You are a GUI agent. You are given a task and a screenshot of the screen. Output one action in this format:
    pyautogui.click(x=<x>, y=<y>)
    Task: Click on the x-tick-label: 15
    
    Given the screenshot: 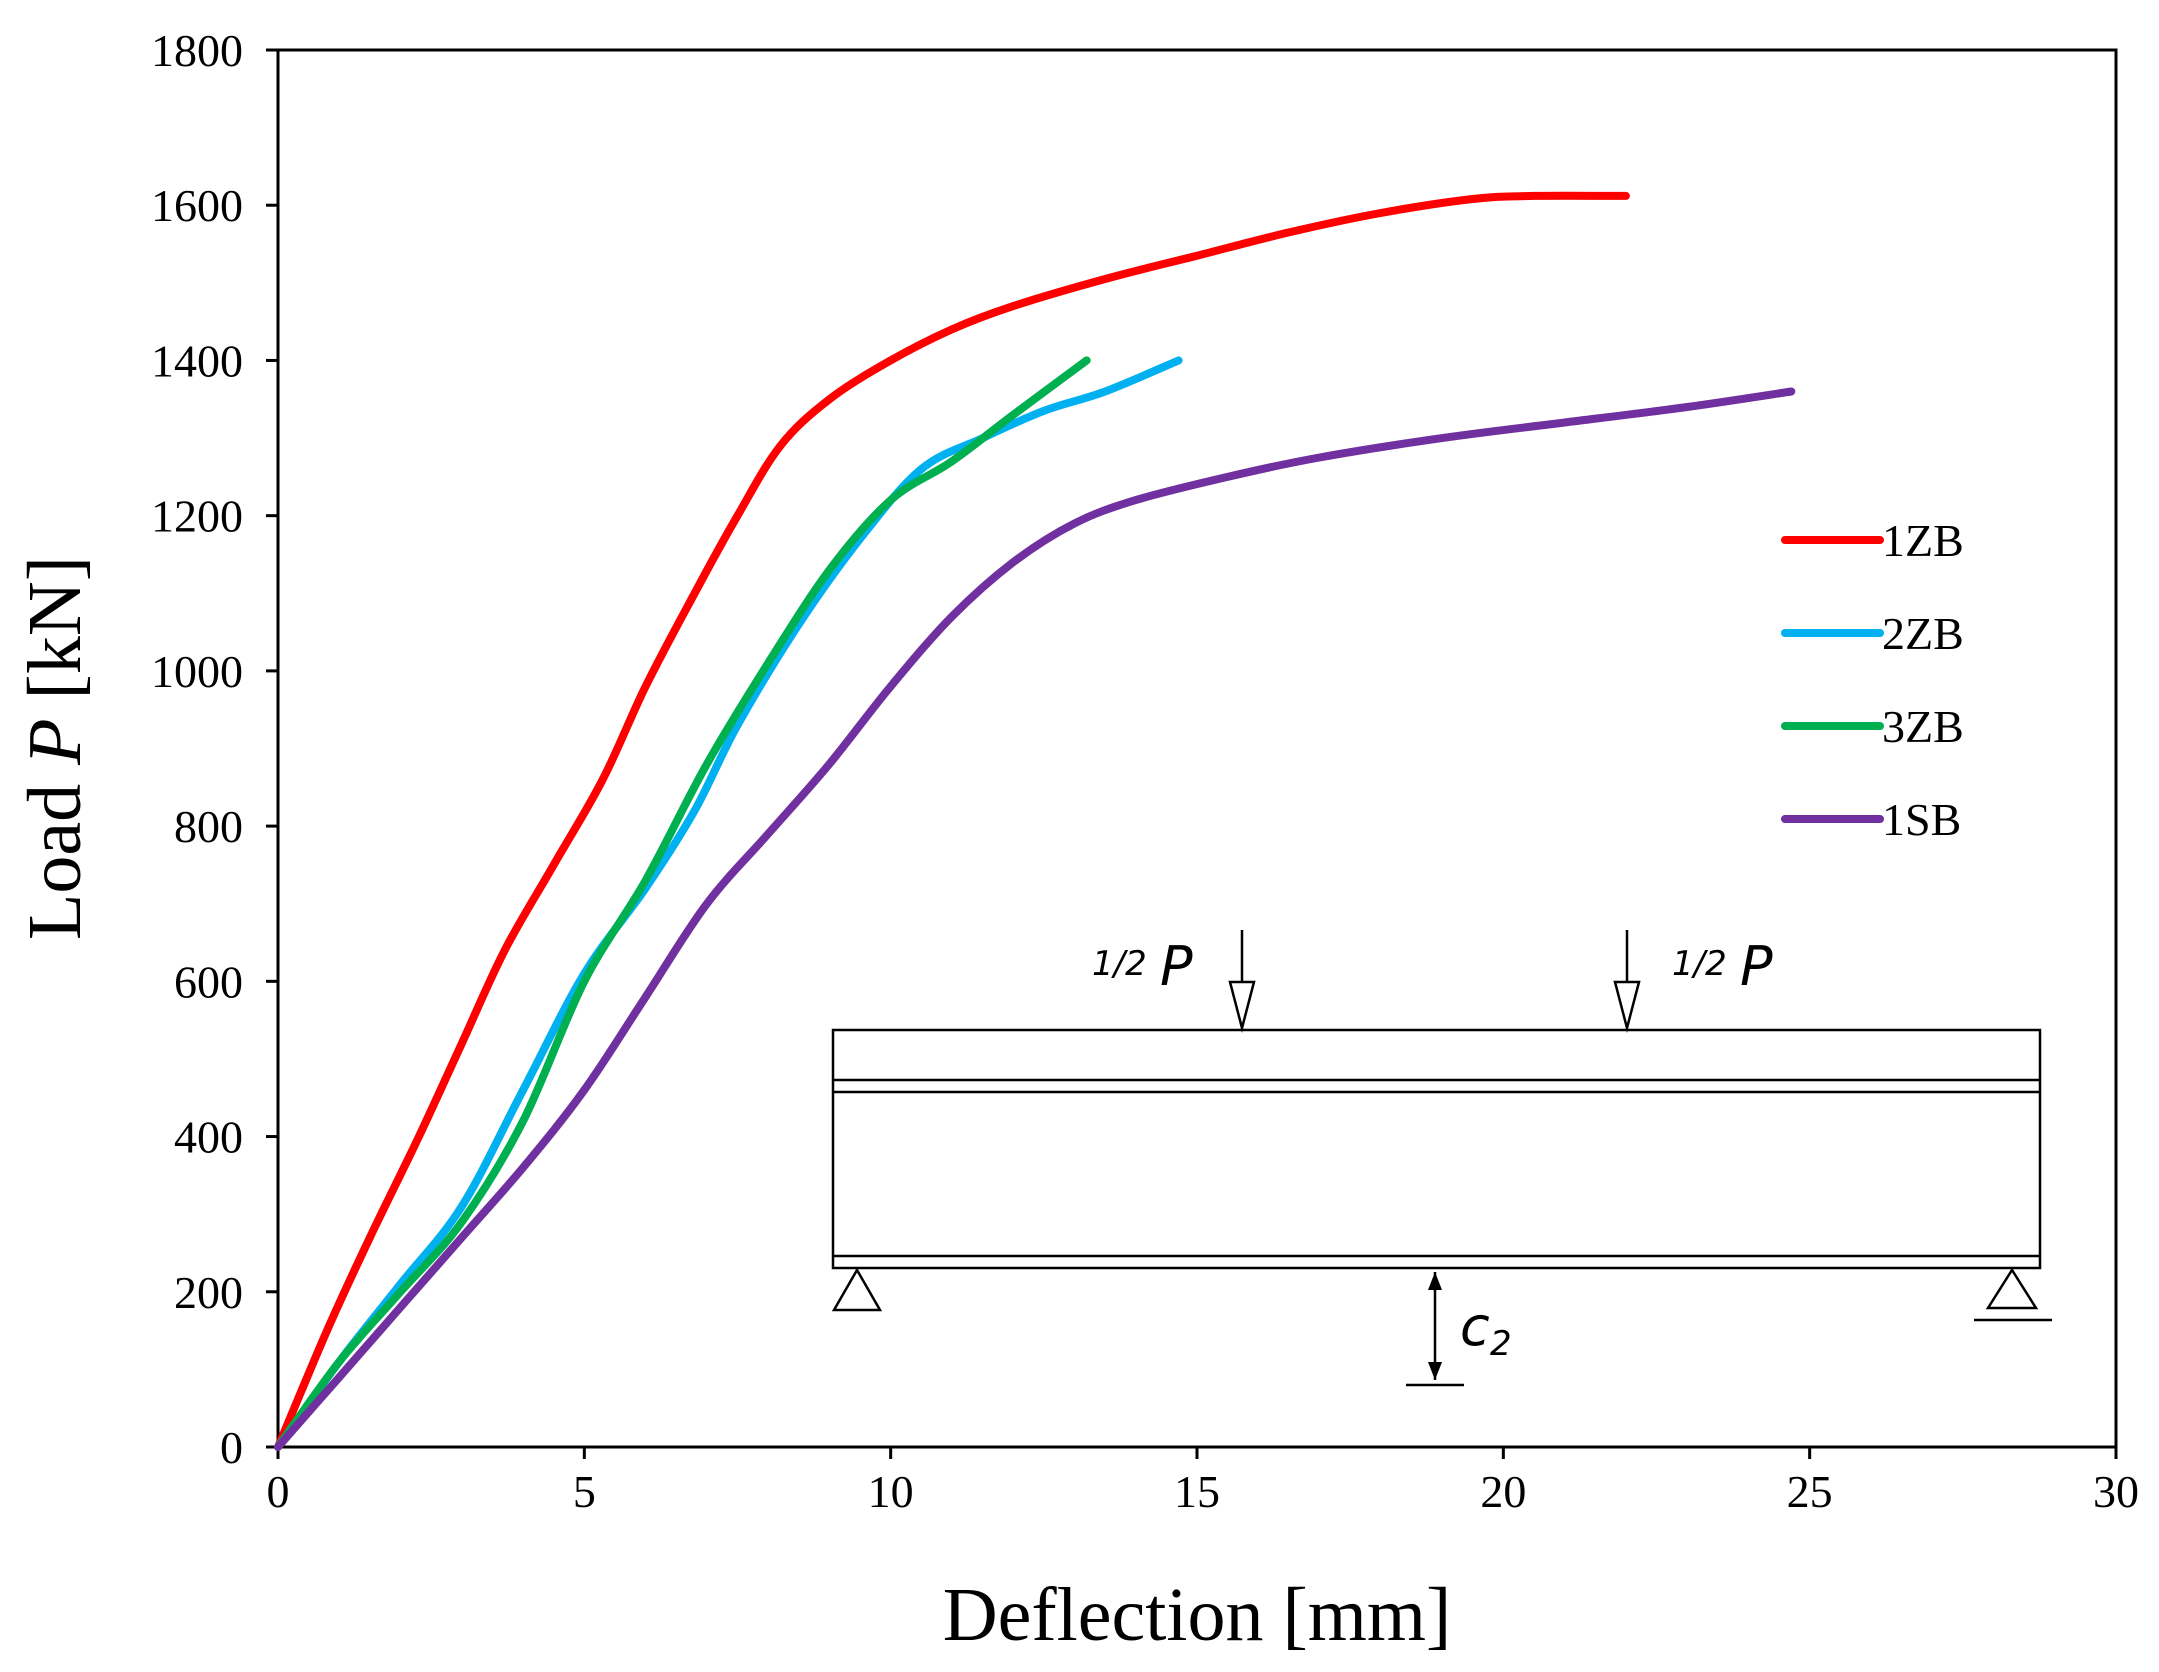 What is the action you would take?
    pyautogui.click(x=1197, y=1491)
    